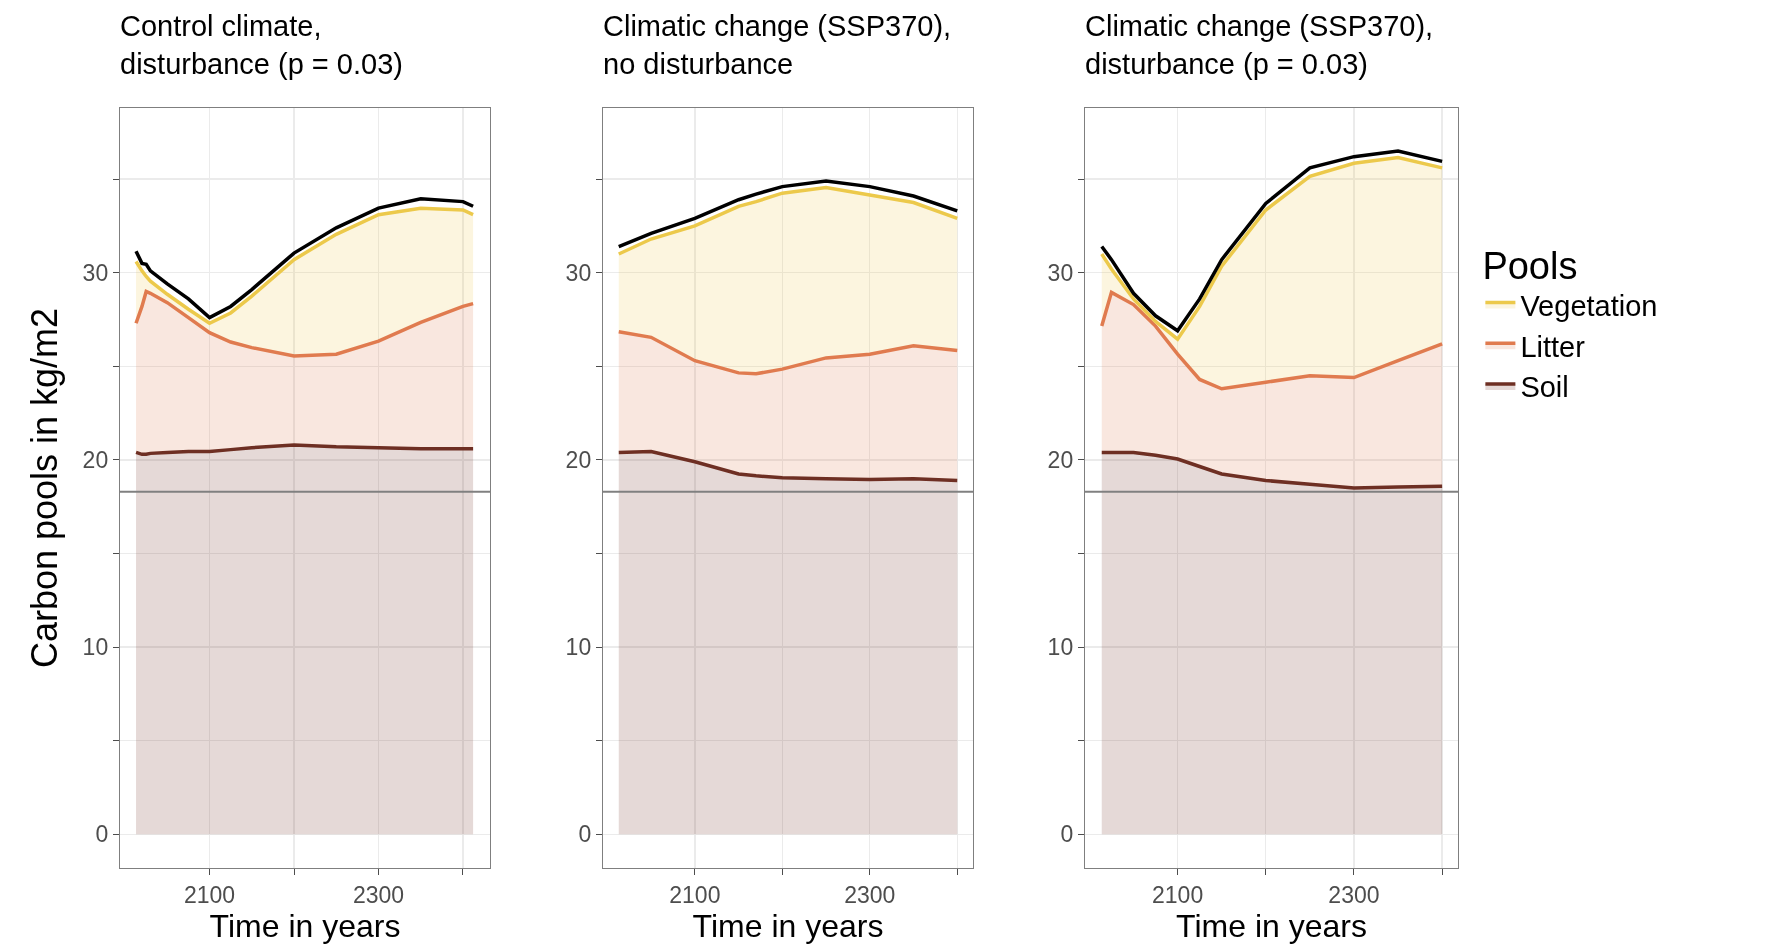 The height and width of the screenshot is (952, 1775). Describe the element at coordinates (1544, 387) in the screenshot. I see `legend-label: Soil` at that location.